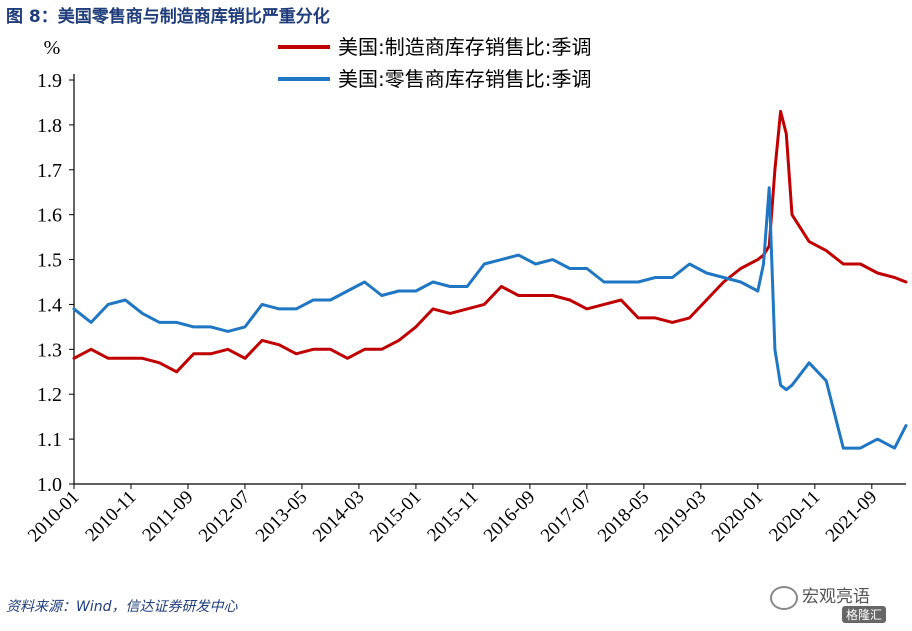 The height and width of the screenshot is (631, 912). What do you see at coordinates (339, 517) in the screenshot?
I see `x-tick-label: 2014-03` at bounding box center [339, 517].